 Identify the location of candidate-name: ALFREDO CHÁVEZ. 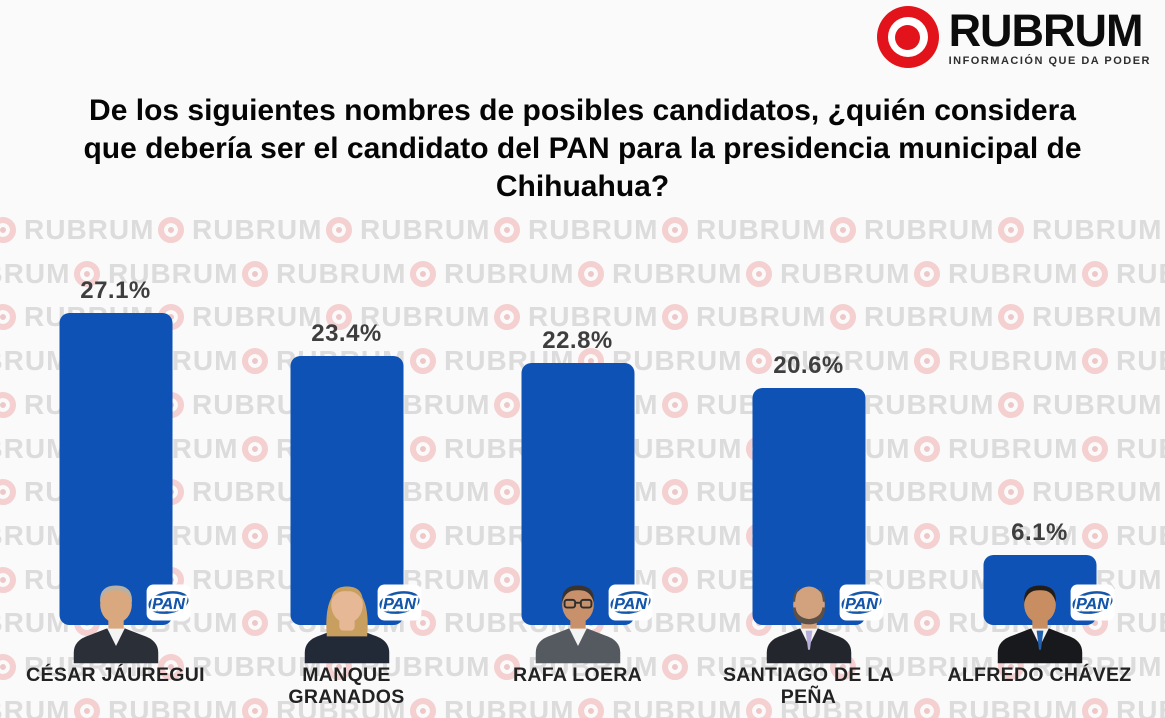
(1039, 675).